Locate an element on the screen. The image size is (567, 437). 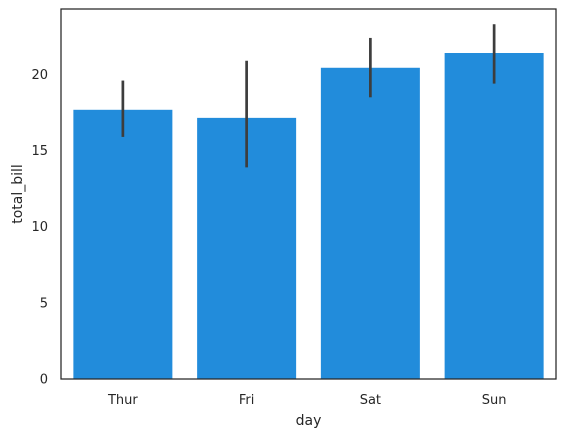
y-tick-label: 15 is located at coordinates (39, 151).